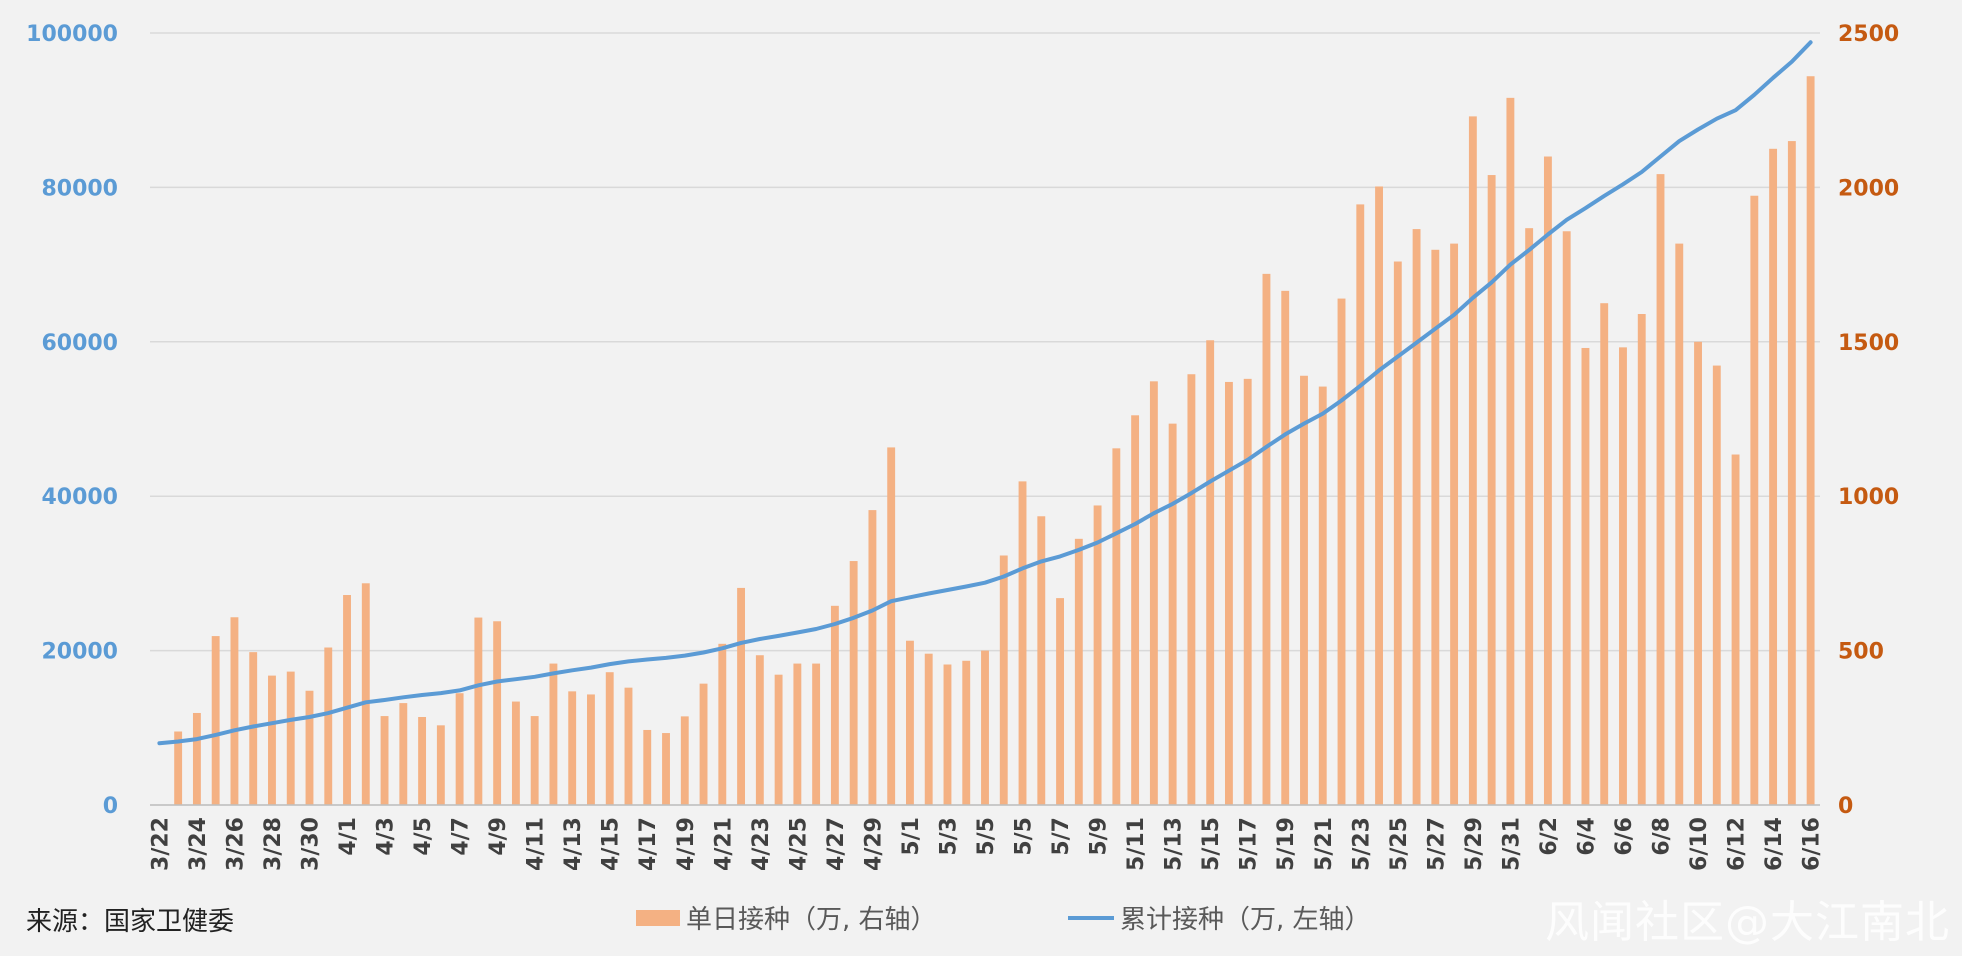 This screenshot has width=1962, height=956. I want to click on x-tick-label: 5/17, so click(1249, 844).